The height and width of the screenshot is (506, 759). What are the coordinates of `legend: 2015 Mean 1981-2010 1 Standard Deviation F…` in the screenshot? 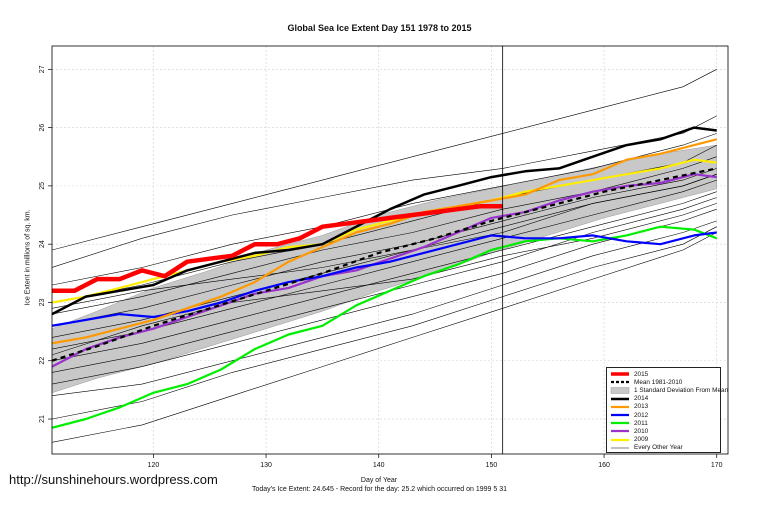 It's located at (667, 410).